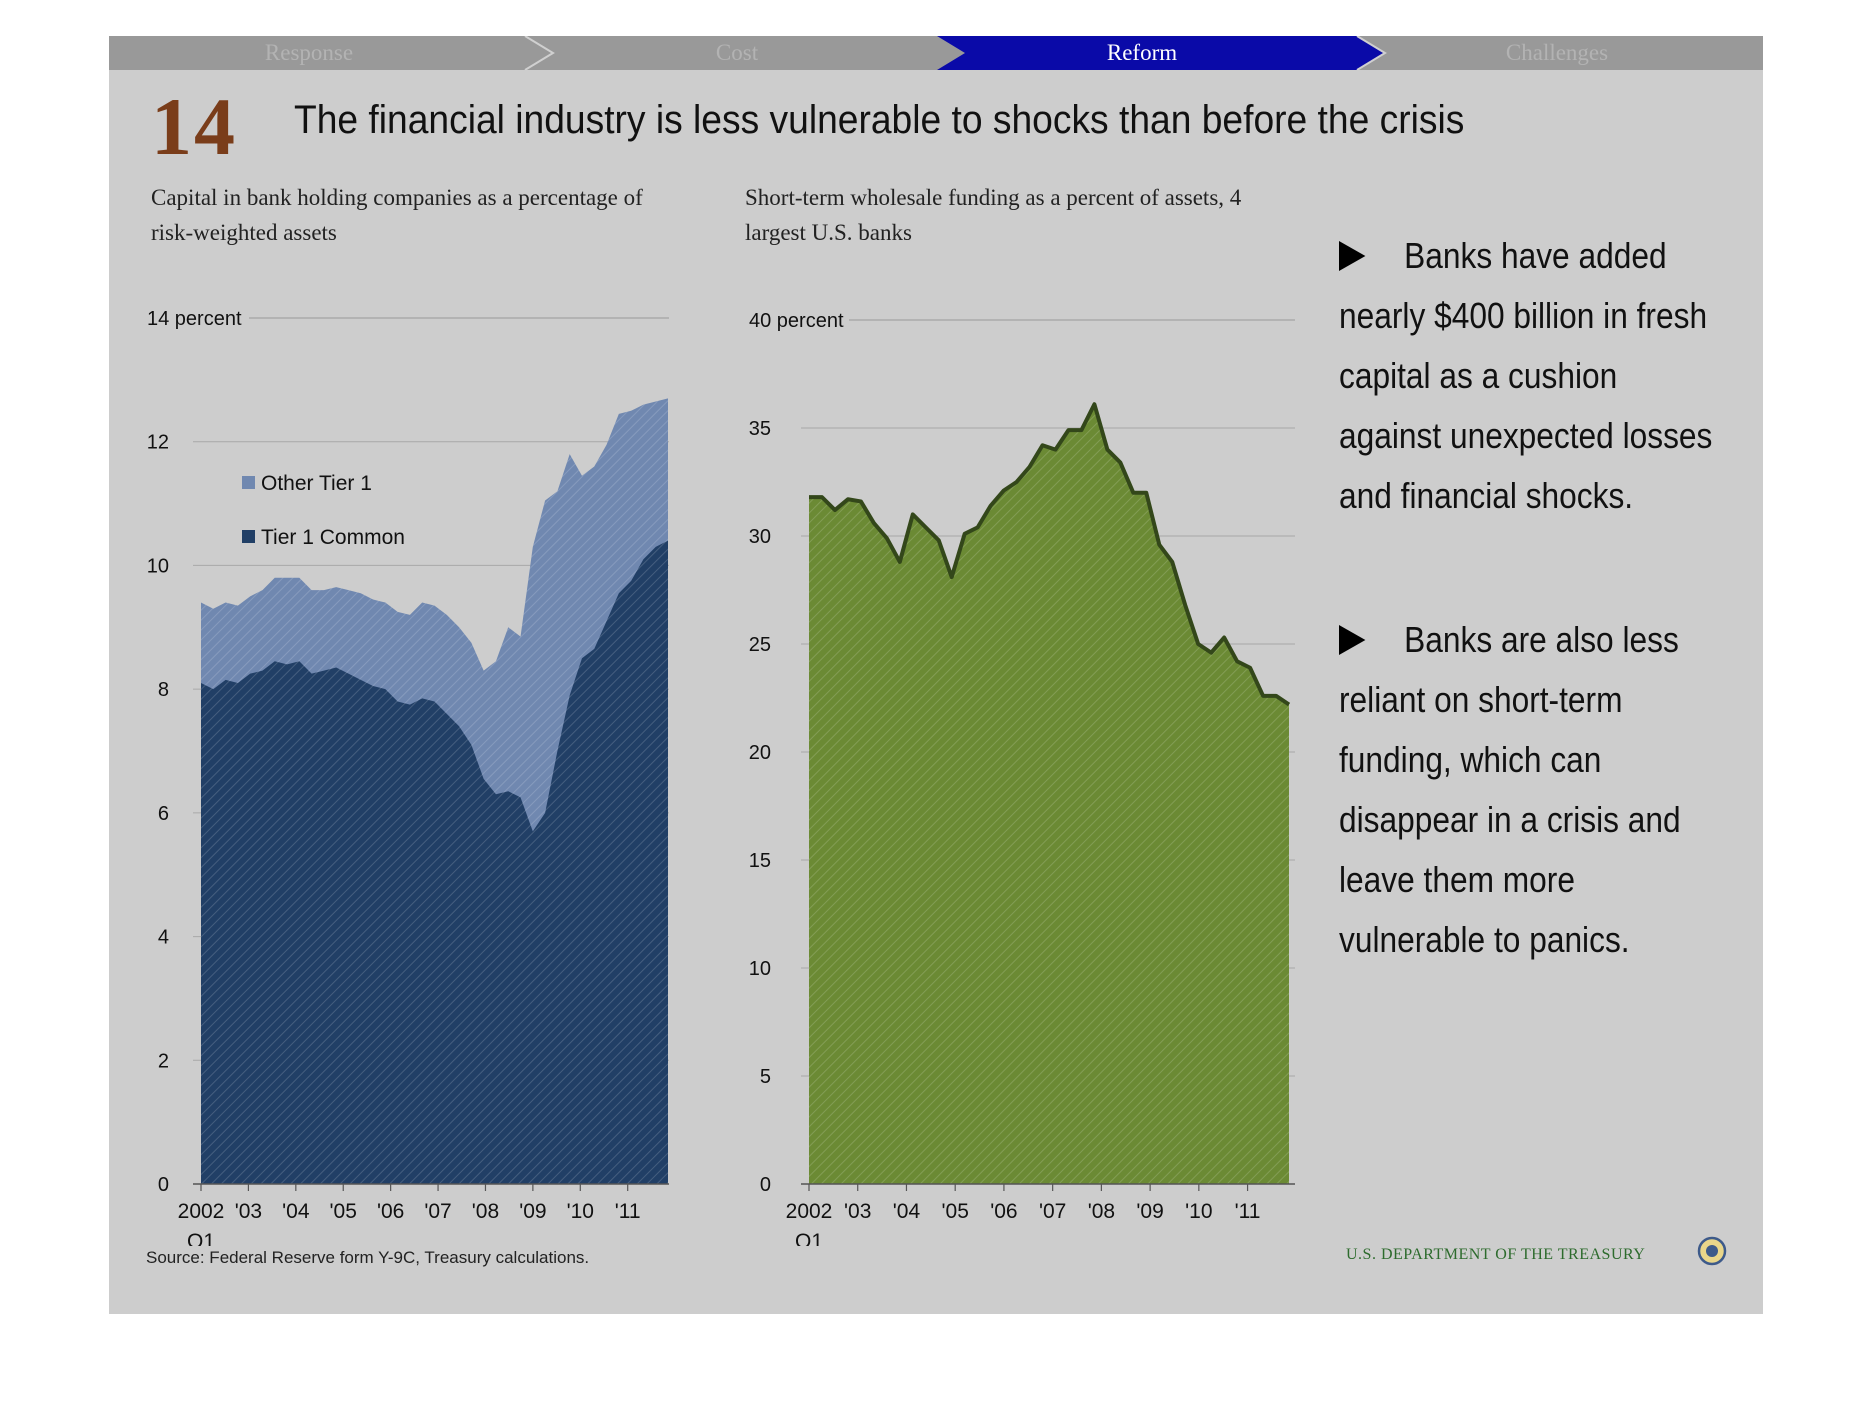  What do you see at coordinates (765, 1077) in the screenshot?
I see `y-tick-label: 5` at bounding box center [765, 1077].